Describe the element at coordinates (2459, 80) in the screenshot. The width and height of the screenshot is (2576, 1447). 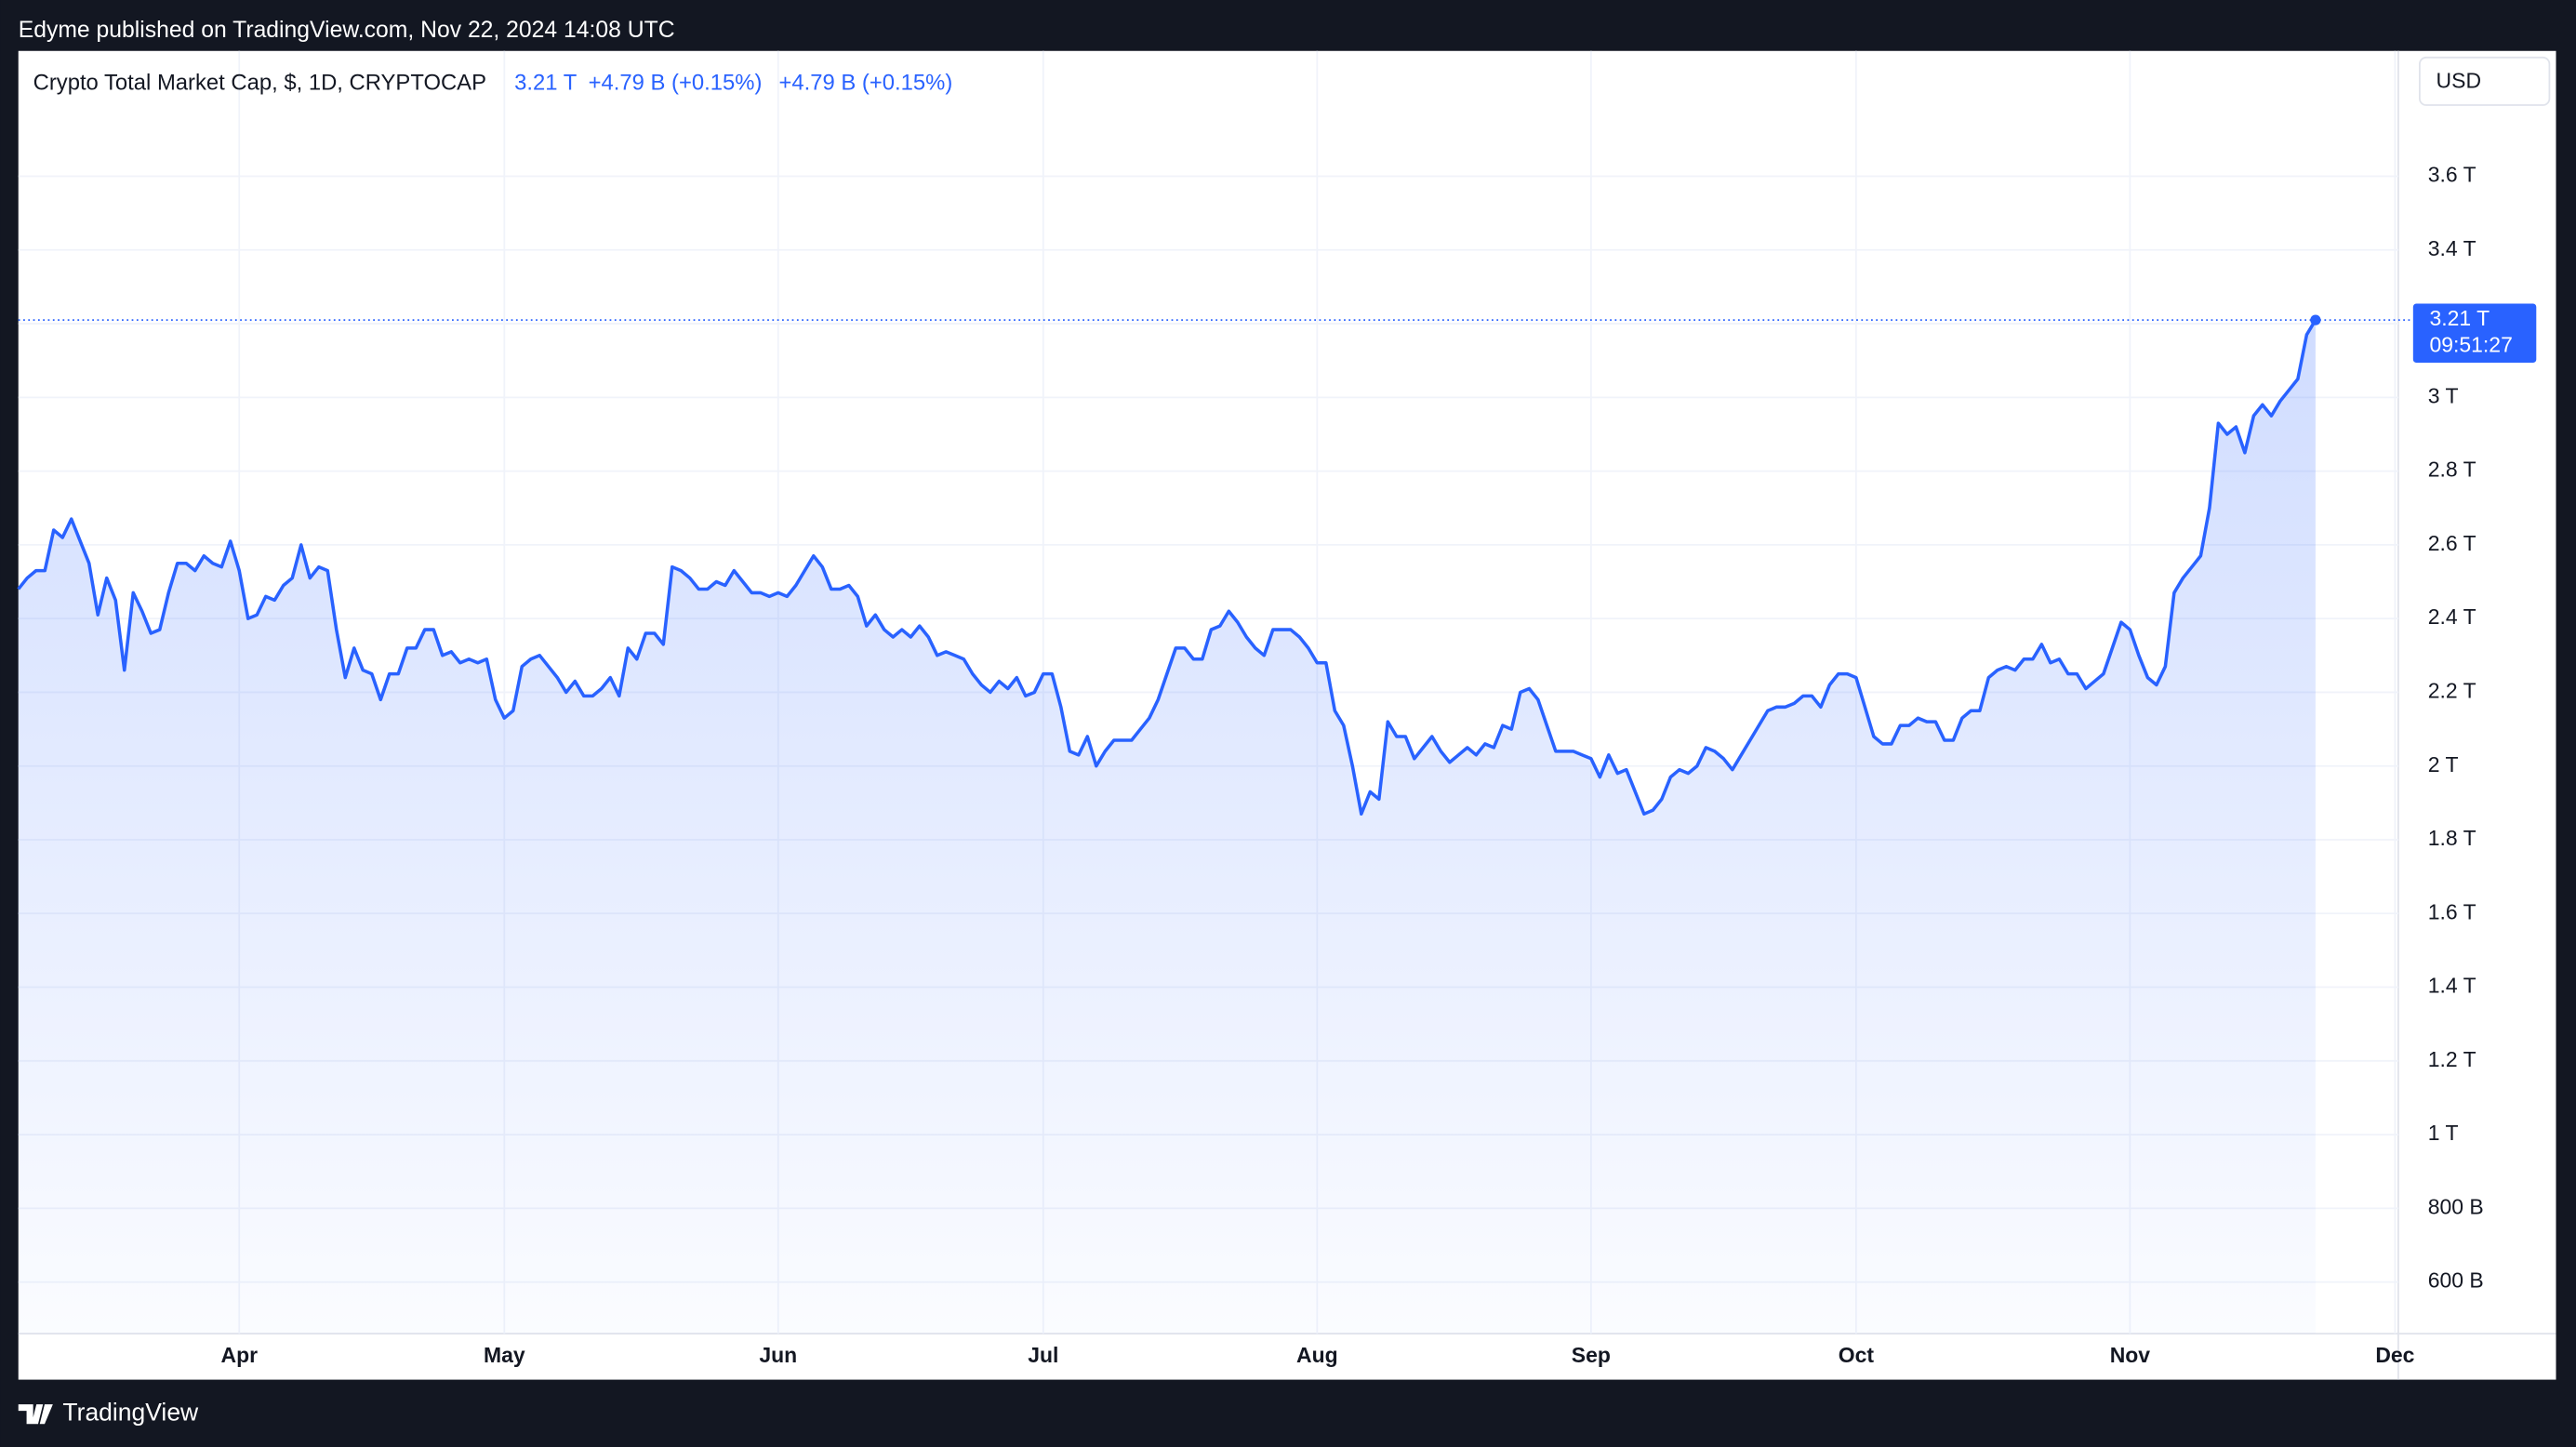
I see `currency-label: USD` at that location.